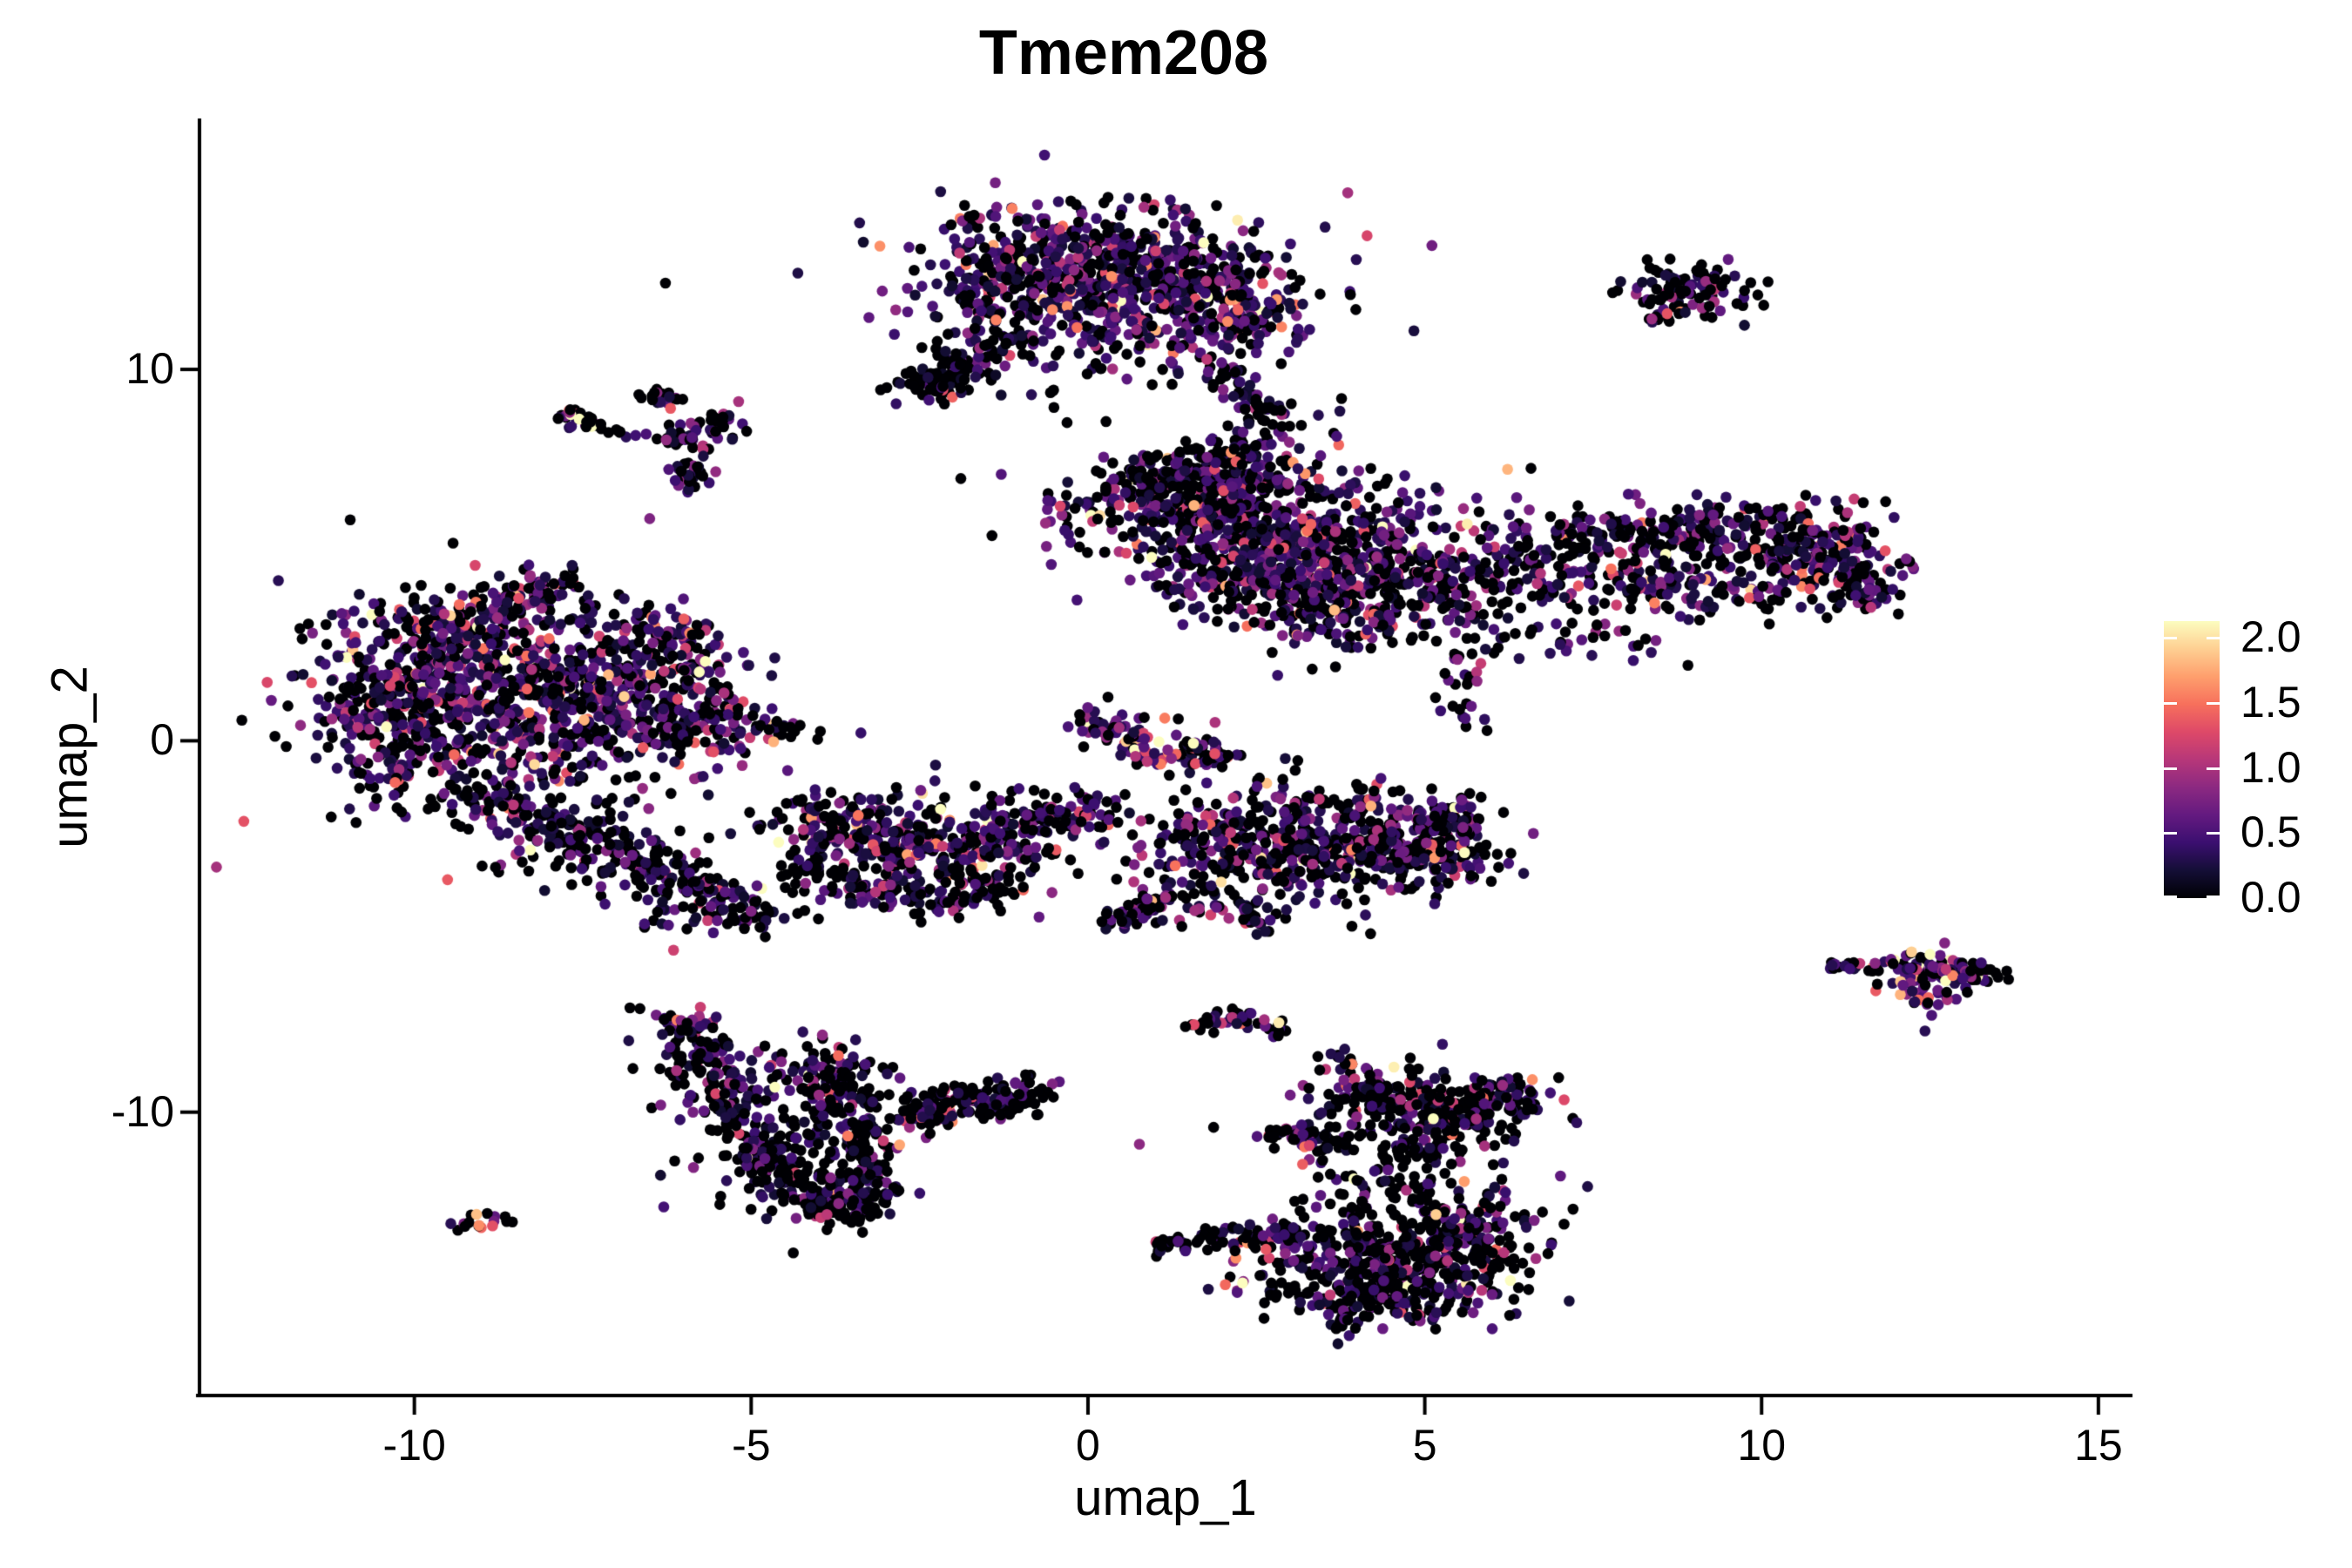 This screenshot has width=2352, height=1568. Describe the element at coordinates (2270, 897) in the screenshot. I see `colorbar-tick-label: 0.0` at that location.